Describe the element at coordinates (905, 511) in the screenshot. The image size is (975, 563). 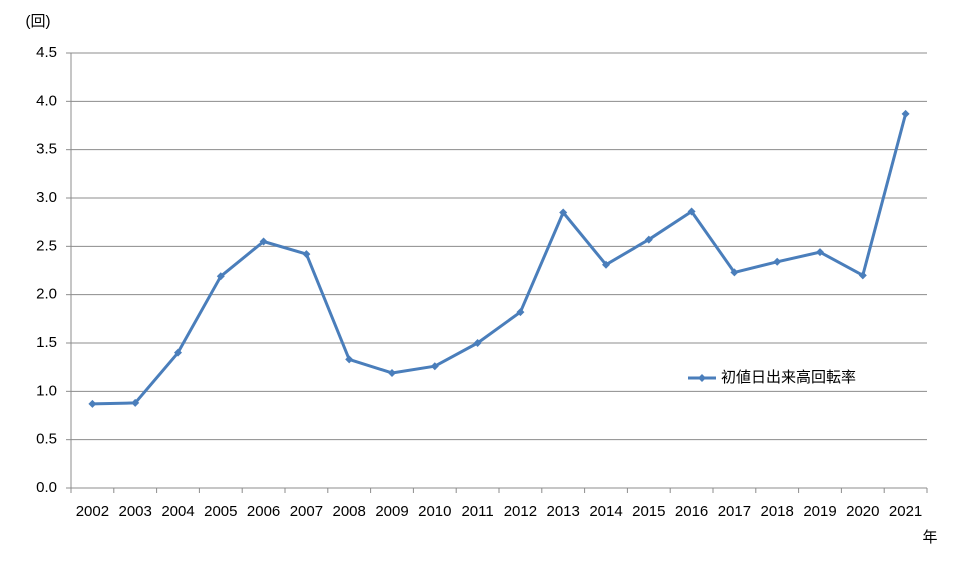
I see `x-tick-label: 2021` at that location.